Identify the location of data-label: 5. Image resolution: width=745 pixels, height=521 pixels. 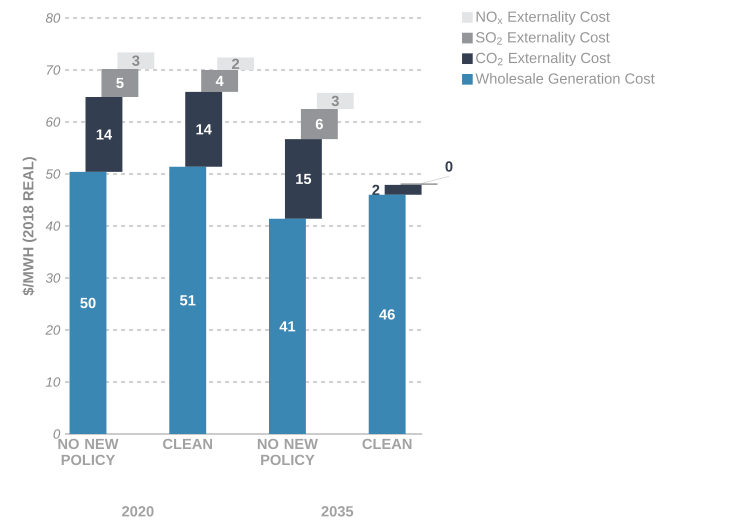
(120, 83).